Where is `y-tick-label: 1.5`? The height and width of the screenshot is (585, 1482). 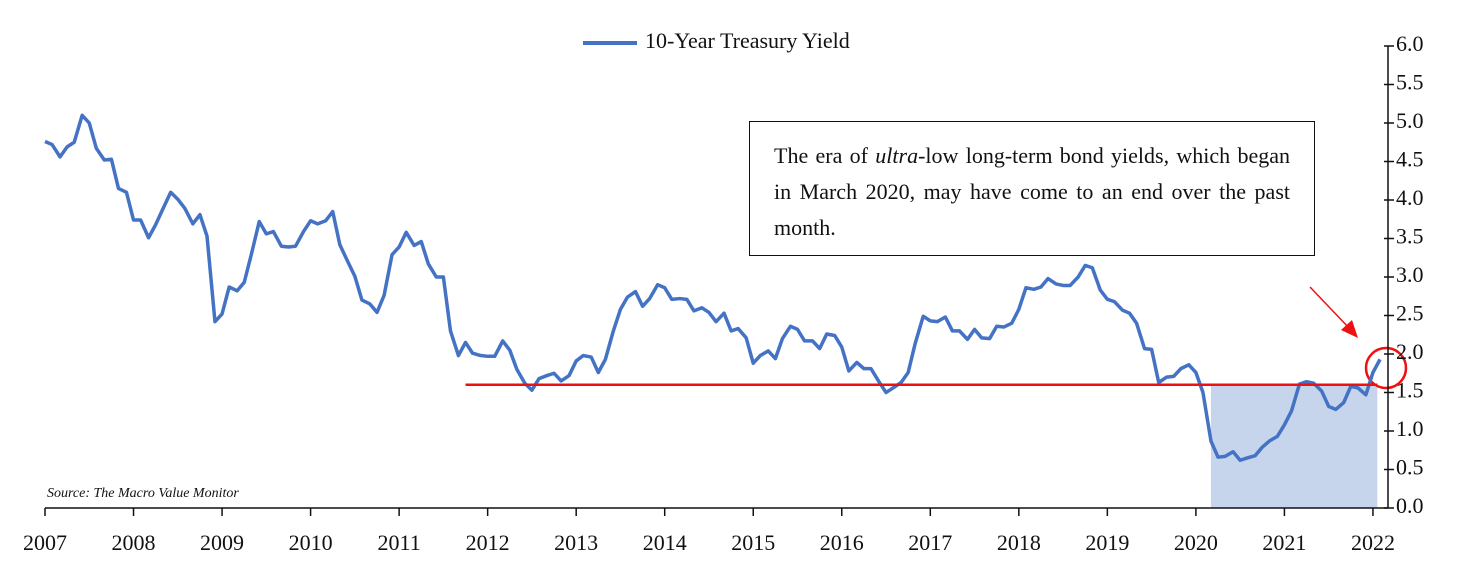 y-tick-label: 1.5 is located at coordinates (1410, 390).